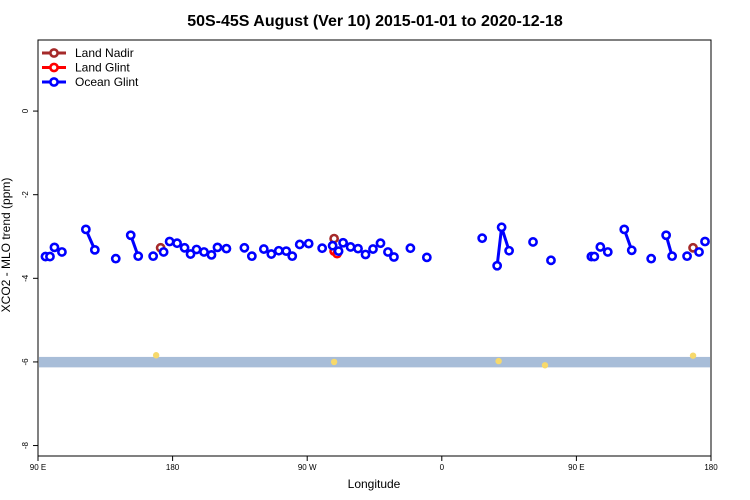  What do you see at coordinates (374, 464) in the screenshot?
I see `x-axis: 90 E 180 90 W 0 90 E 180` at bounding box center [374, 464].